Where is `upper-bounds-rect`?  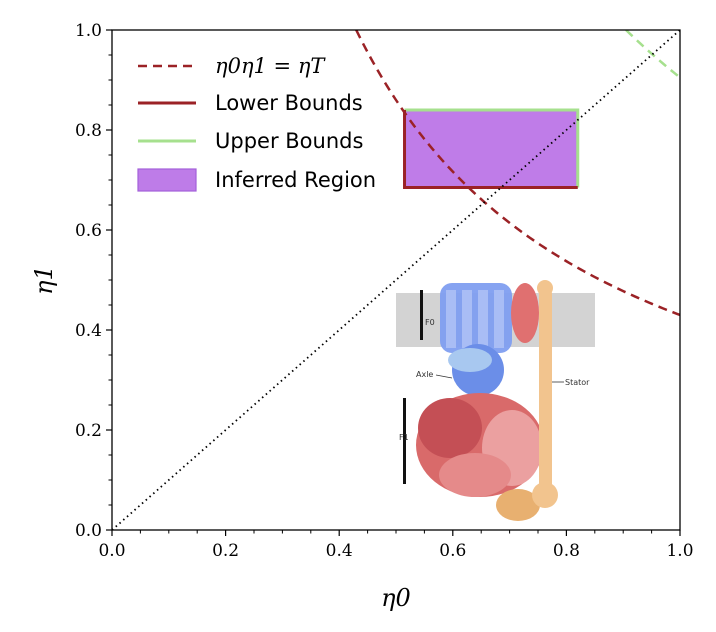
upper-bounds-rect is located at coordinates (492, 148).